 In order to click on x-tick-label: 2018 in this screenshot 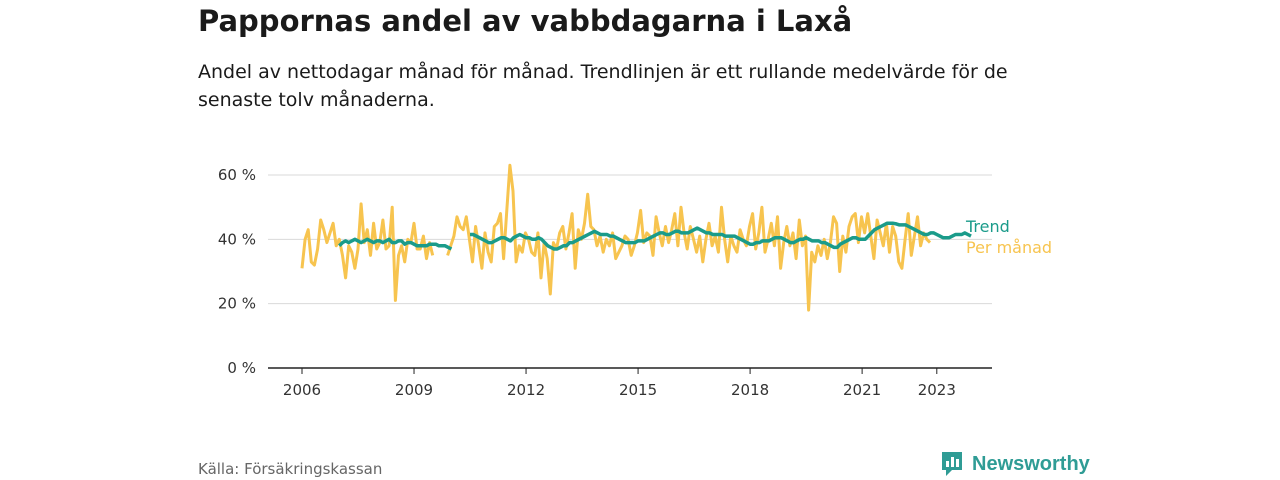, I will do `click(750, 390)`.